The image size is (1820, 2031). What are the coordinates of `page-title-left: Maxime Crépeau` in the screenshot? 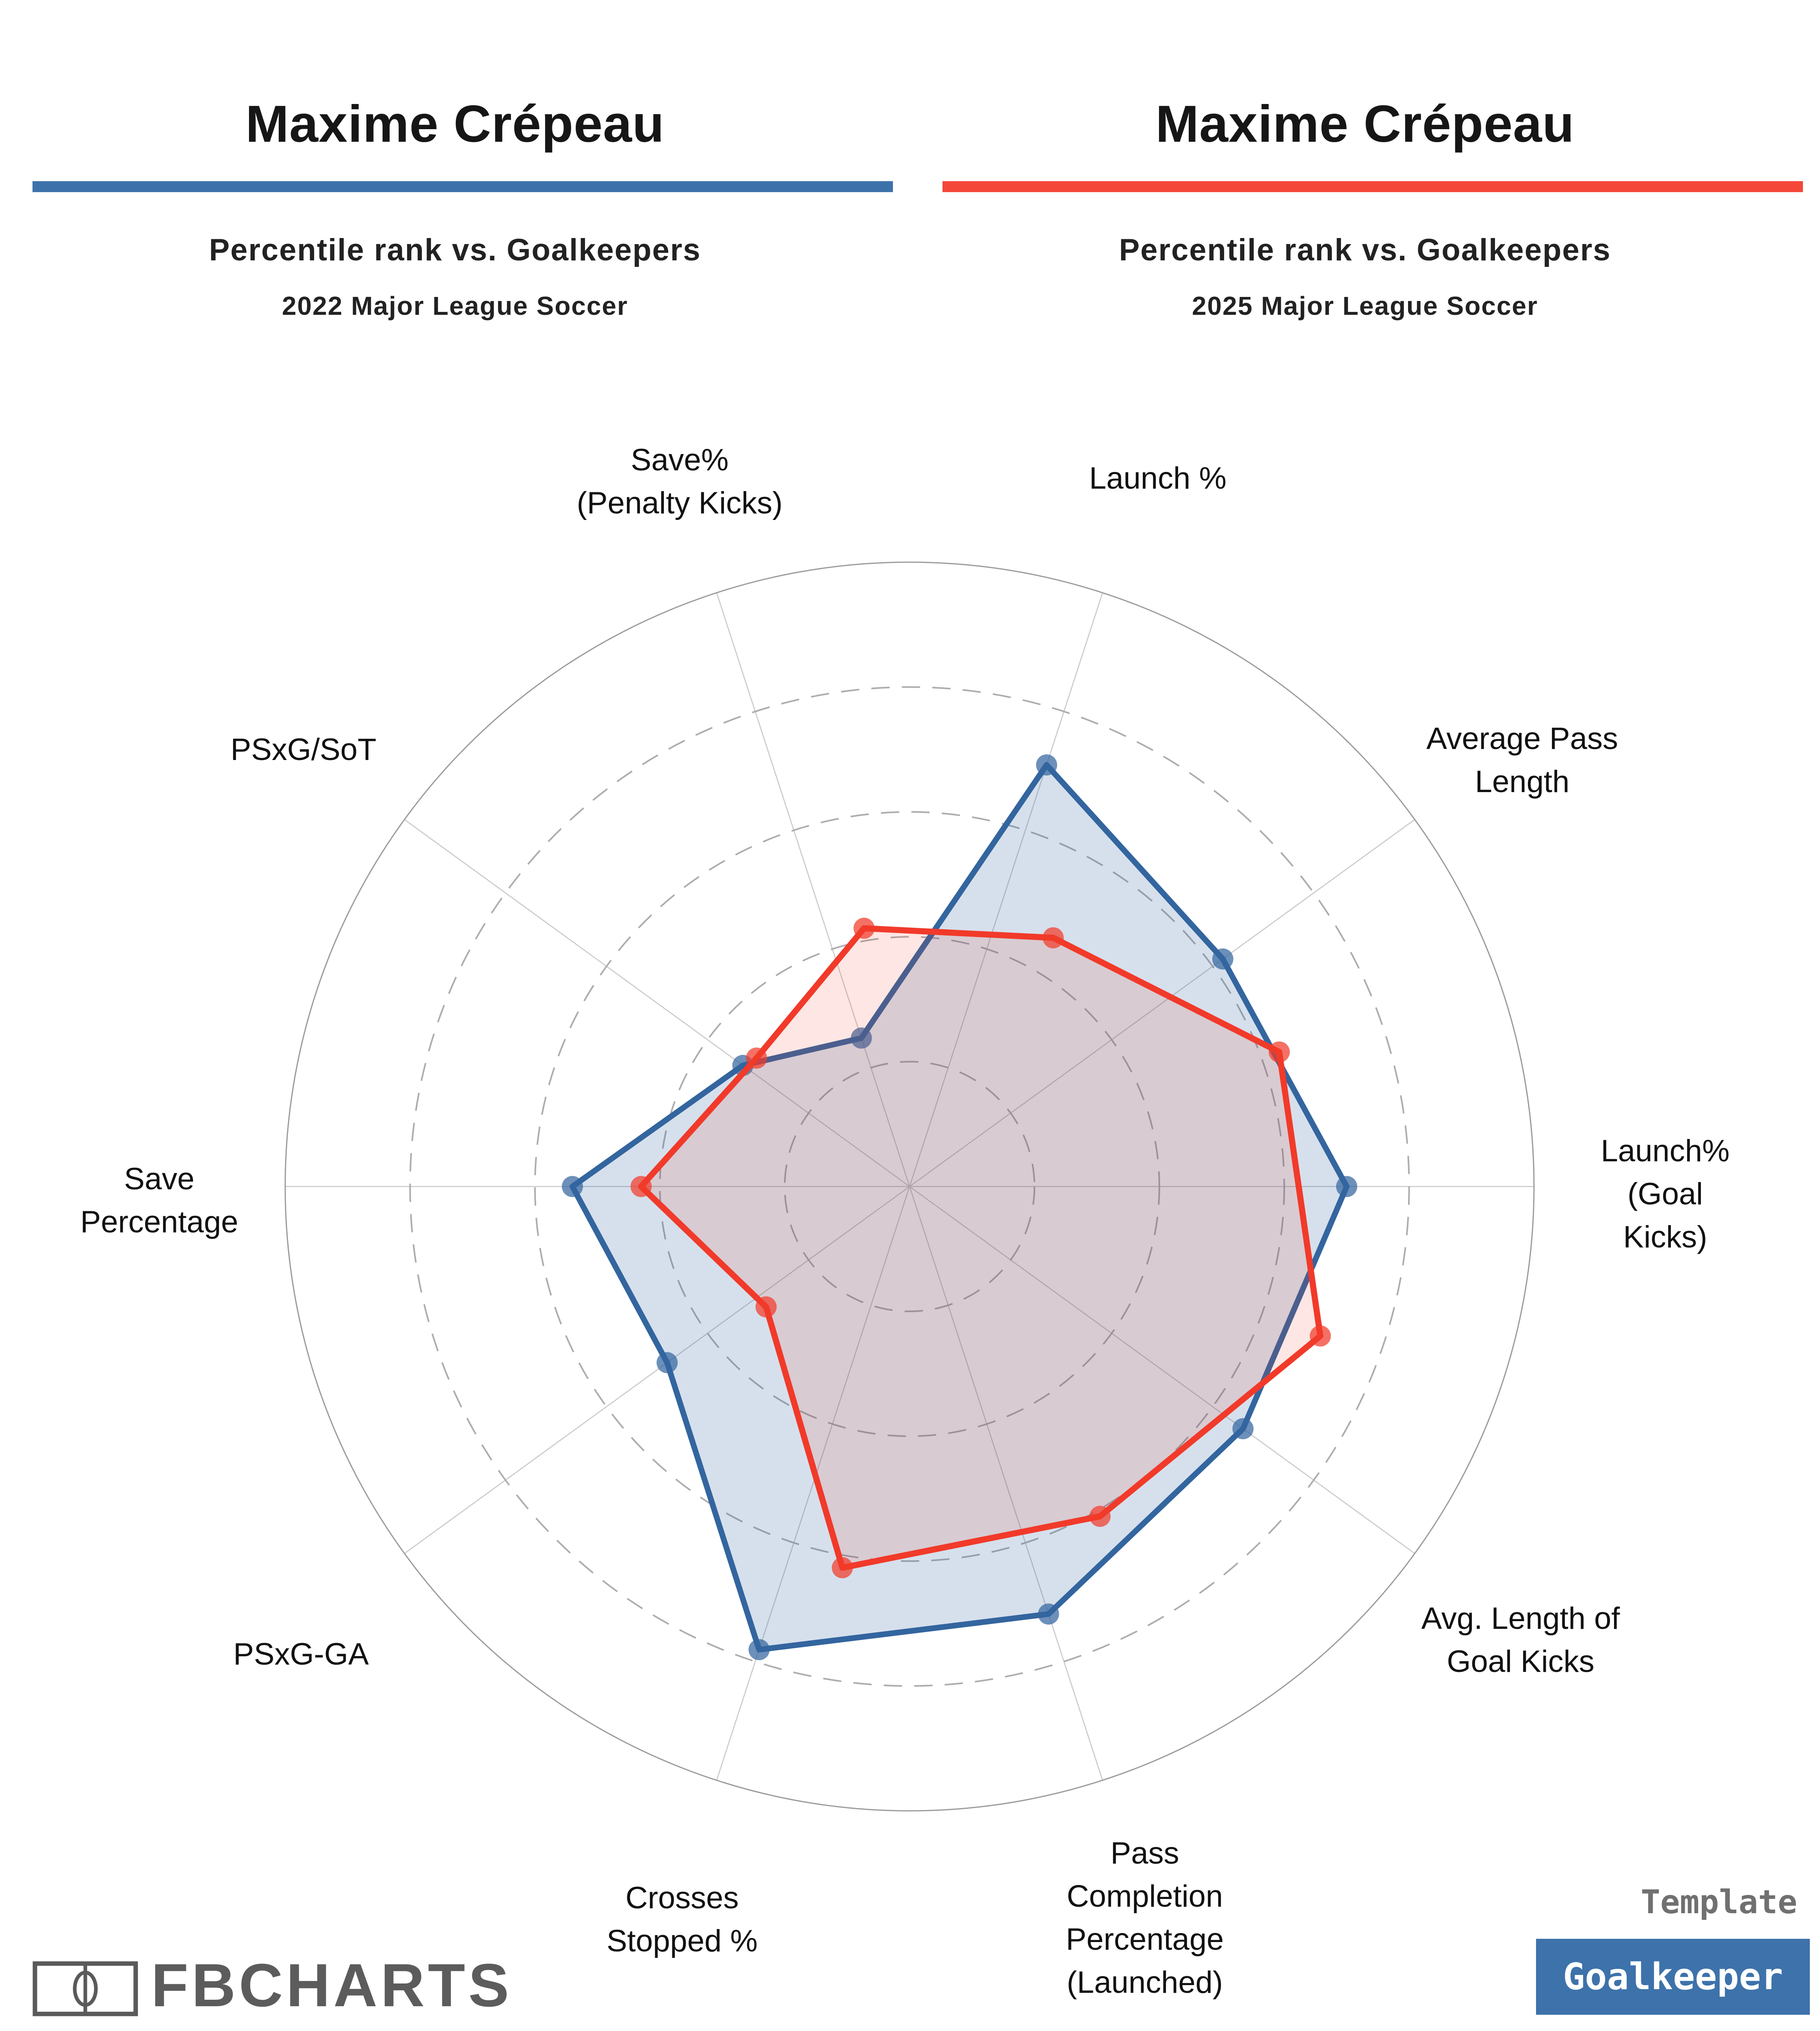 It's located at (455, 124).